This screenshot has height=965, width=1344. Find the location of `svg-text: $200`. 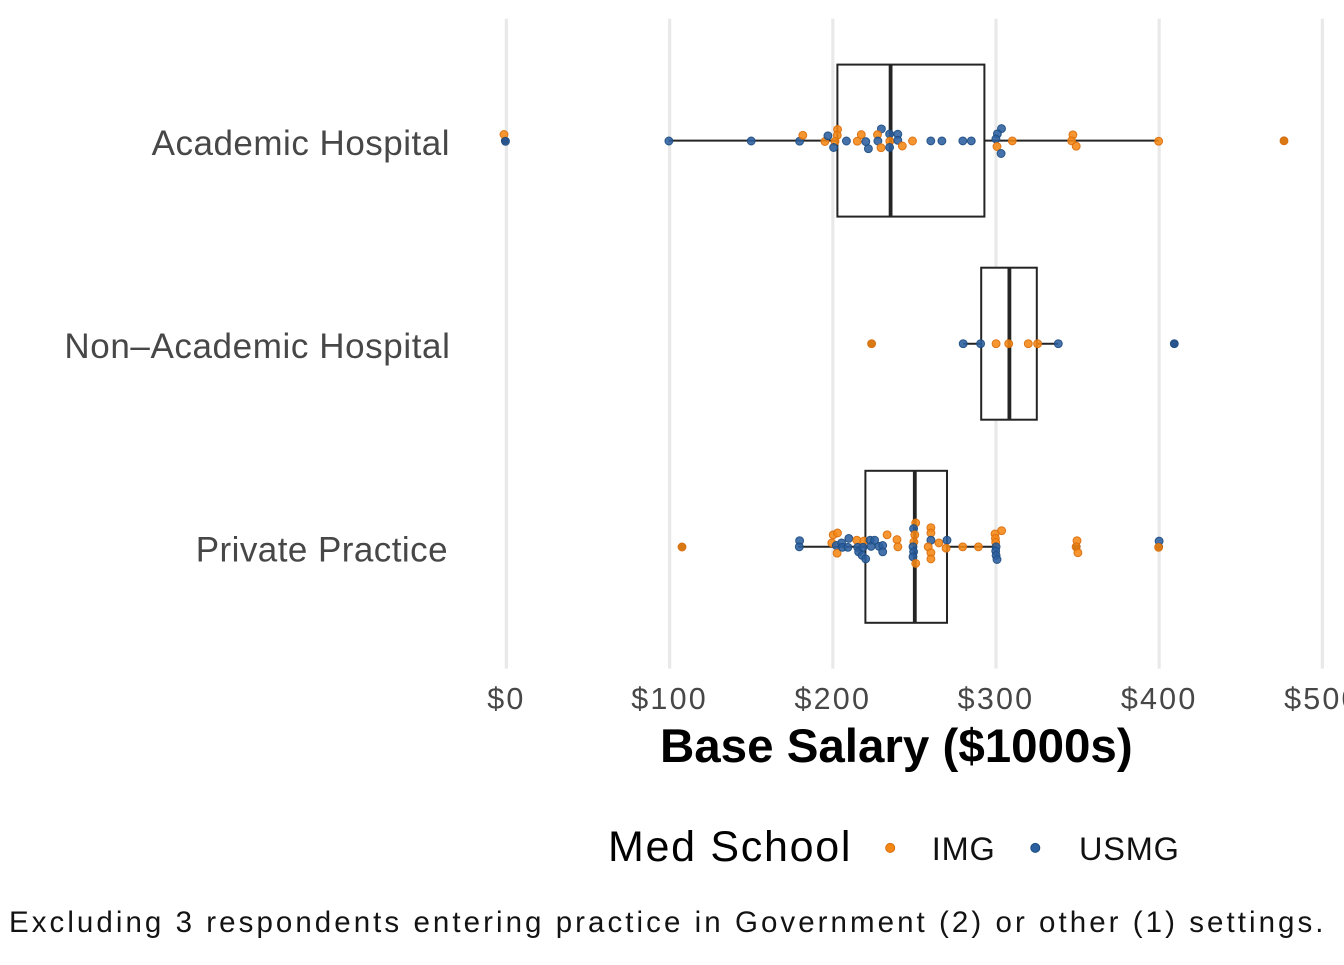

svg-text: $200 is located at coordinates (832, 699).